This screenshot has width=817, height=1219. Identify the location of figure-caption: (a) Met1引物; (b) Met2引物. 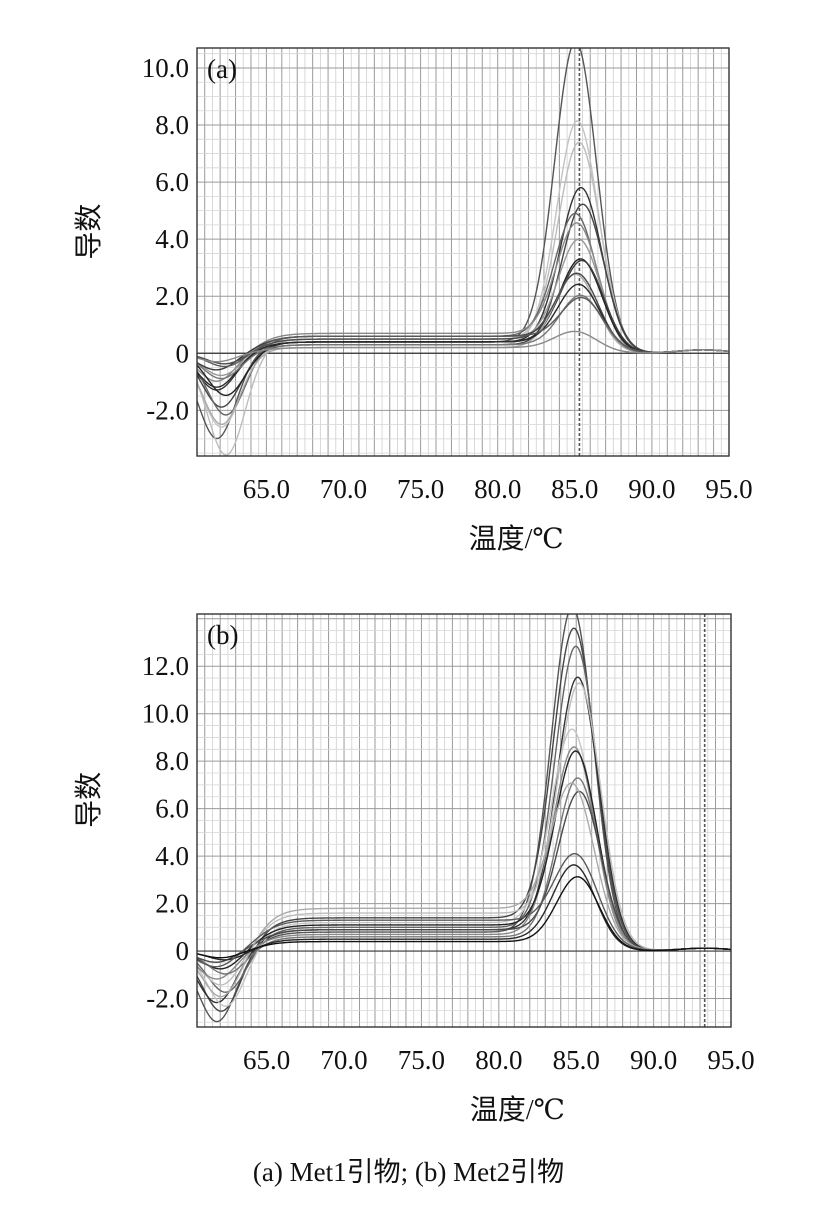
(408, 1172).